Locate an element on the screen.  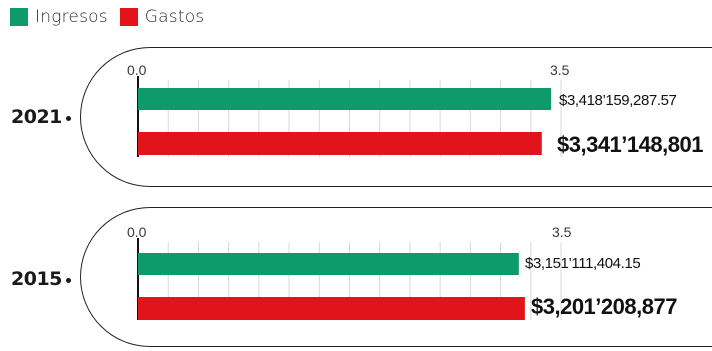
bar-2021-ingresos is located at coordinates (345, 99).